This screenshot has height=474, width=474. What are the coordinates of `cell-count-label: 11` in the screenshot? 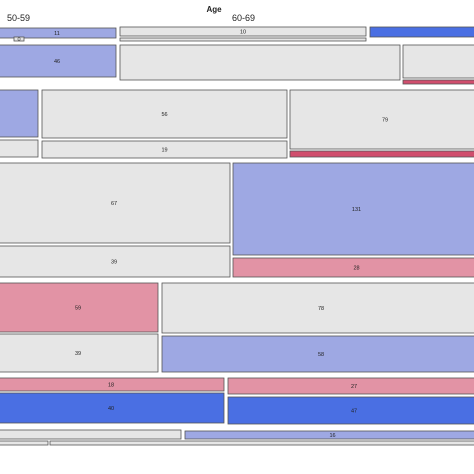 It's located at (57, 34).